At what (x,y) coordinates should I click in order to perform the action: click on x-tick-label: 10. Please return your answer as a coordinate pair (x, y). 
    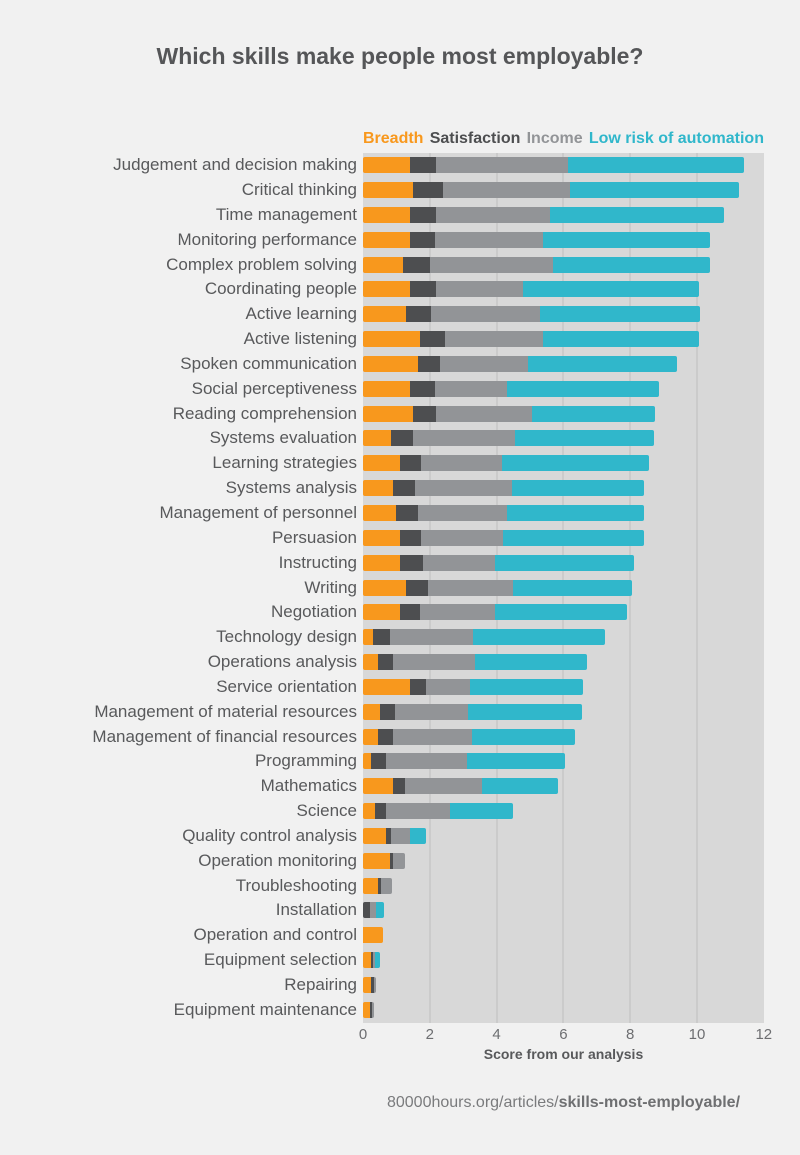
    Looking at the image, I should click on (697, 1034).